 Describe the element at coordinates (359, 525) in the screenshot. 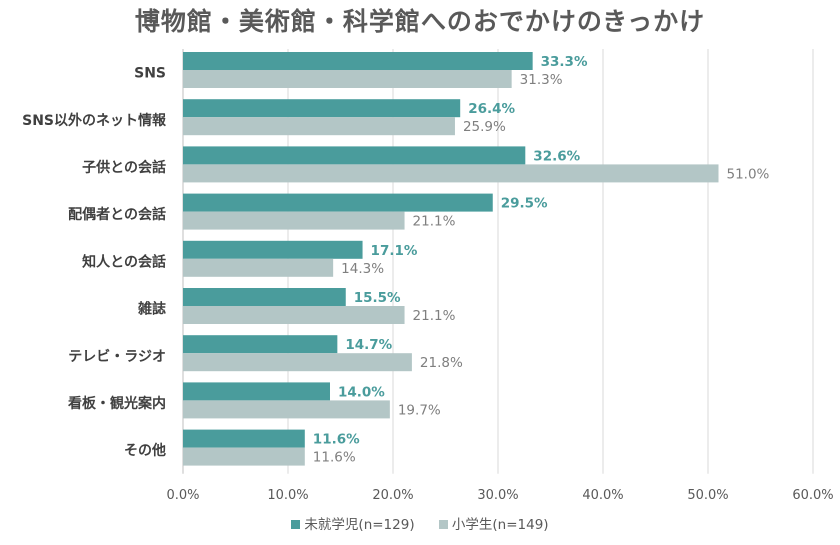

I see `legend-label-series-1: 未就学児(n=129)` at that location.